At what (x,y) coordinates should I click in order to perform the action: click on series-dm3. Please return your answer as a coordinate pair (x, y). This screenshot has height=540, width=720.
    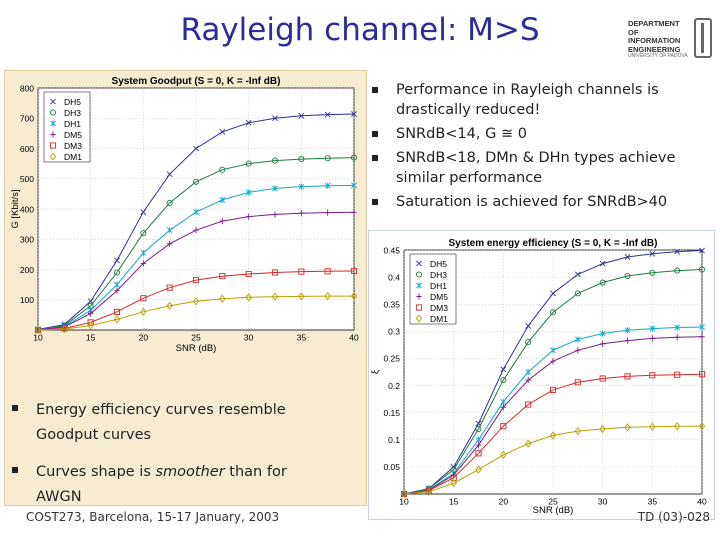
    Looking at the image, I should click on (196, 300).